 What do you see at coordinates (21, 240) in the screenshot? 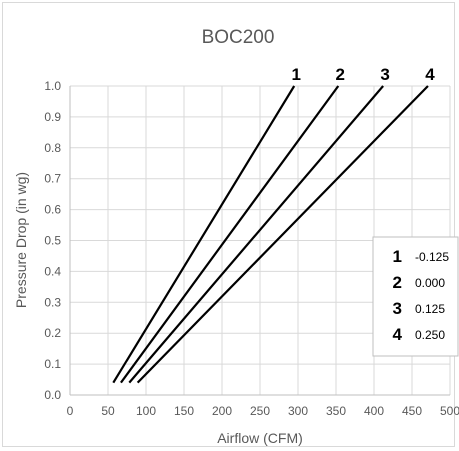
I see `y-axis-title: Pressure Drop (in wg)` at bounding box center [21, 240].